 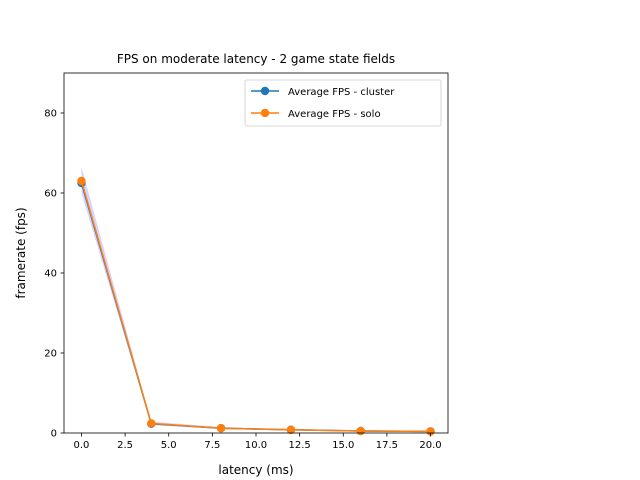 I want to click on x-tick-label: 10.0, so click(x=256, y=445).